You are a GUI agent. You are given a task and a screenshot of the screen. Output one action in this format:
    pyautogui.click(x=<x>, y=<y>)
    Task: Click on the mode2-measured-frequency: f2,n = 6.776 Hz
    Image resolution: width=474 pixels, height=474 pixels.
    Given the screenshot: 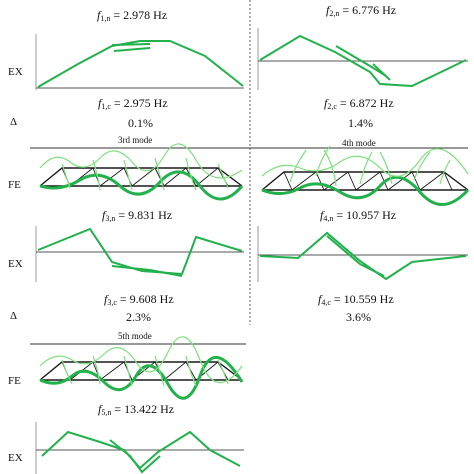 What is the action you would take?
    pyautogui.click(x=361, y=10)
    